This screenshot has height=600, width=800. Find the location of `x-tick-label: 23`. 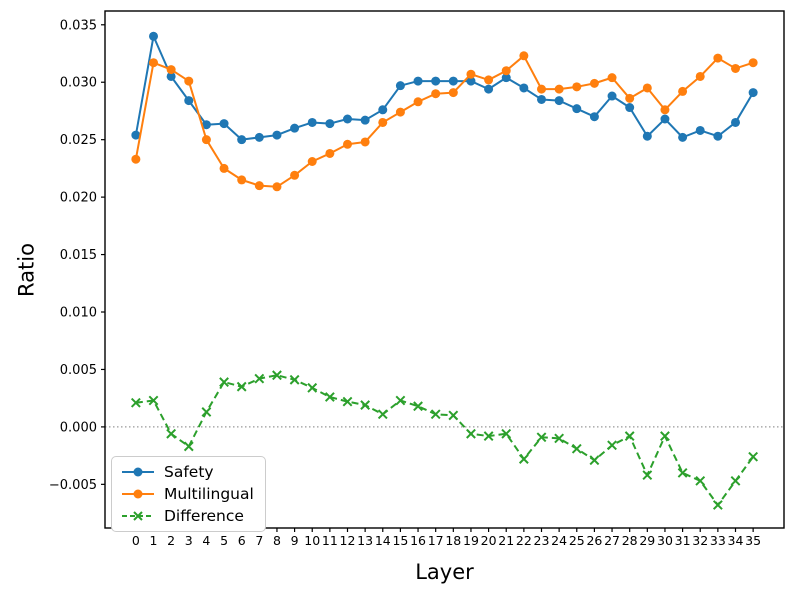

x-tick-label: 23 is located at coordinates (542, 540).